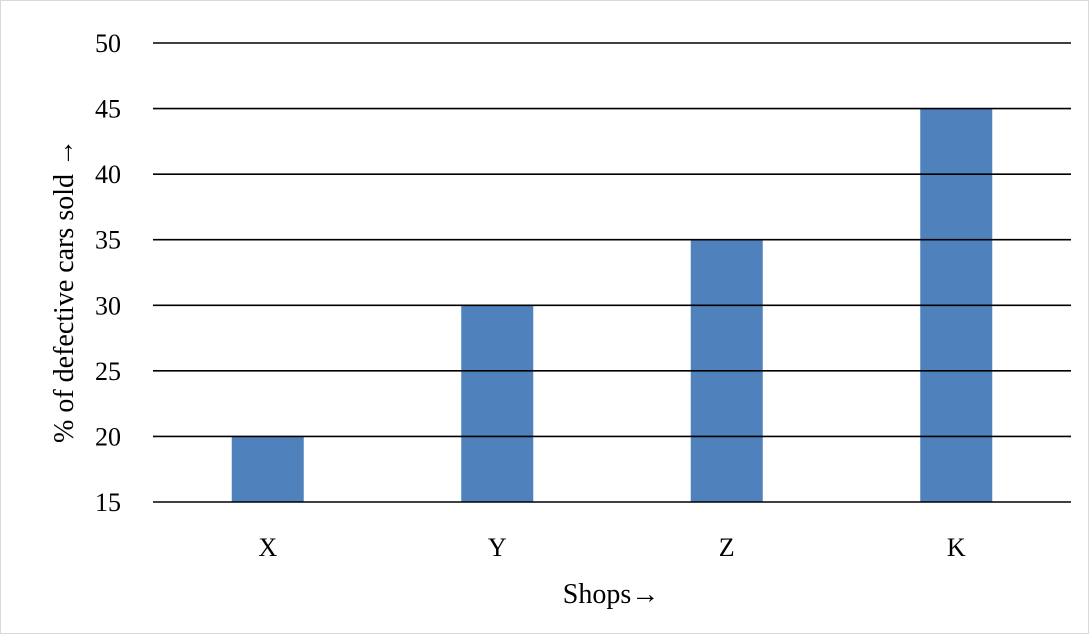 Image resolution: width=1089 pixels, height=635 pixels. Describe the element at coordinates (108, 371) in the screenshot. I see `y-tick-label: 25` at that location.